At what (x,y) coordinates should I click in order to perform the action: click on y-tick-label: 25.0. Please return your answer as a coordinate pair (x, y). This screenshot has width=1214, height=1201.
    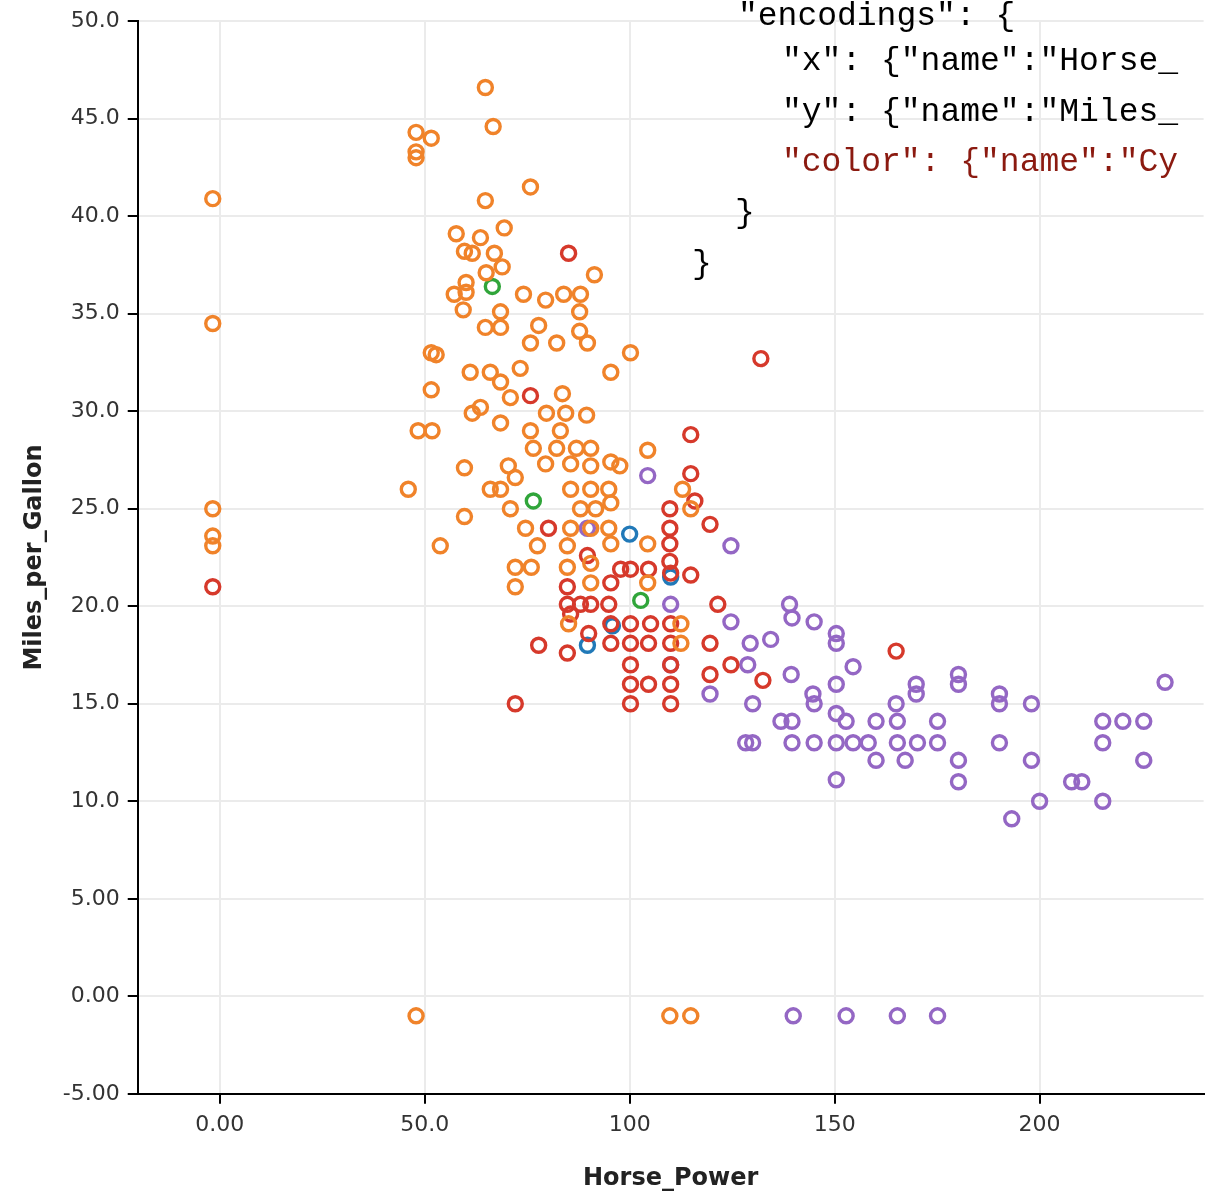
    Looking at the image, I should click on (95, 507).